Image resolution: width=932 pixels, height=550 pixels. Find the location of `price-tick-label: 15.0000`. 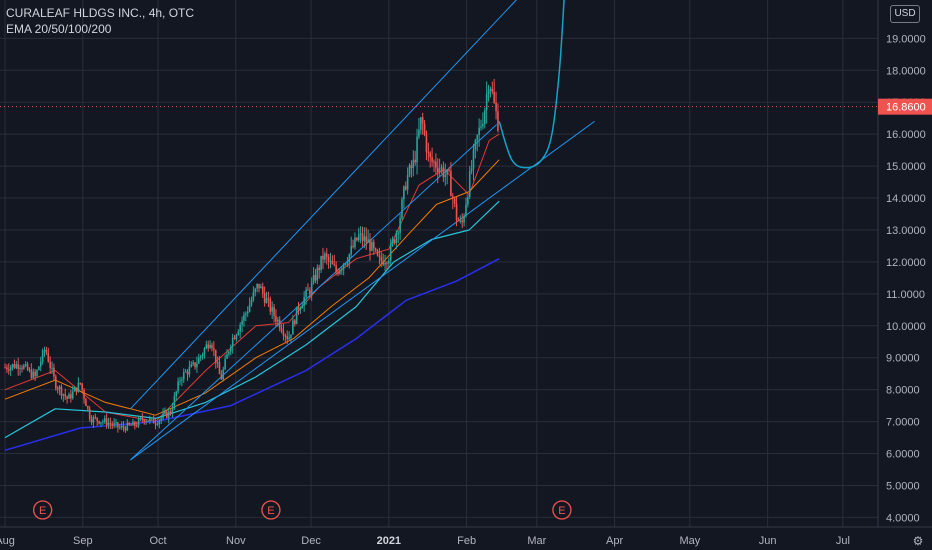

price-tick-label: 15.0000 is located at coordinates (906, 167).